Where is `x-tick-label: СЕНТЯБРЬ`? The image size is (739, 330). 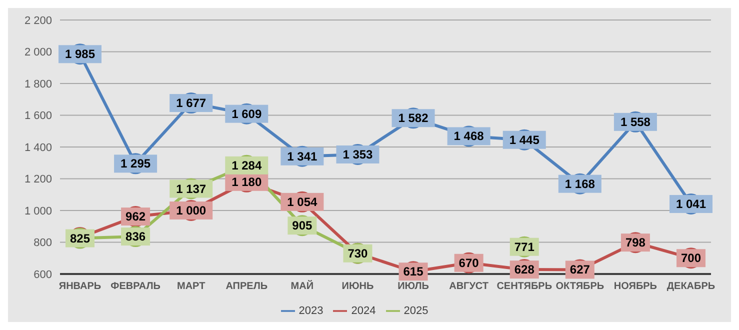 x-tick-label: СЕНТЯБРЬ is located at coordinates (524, 286).